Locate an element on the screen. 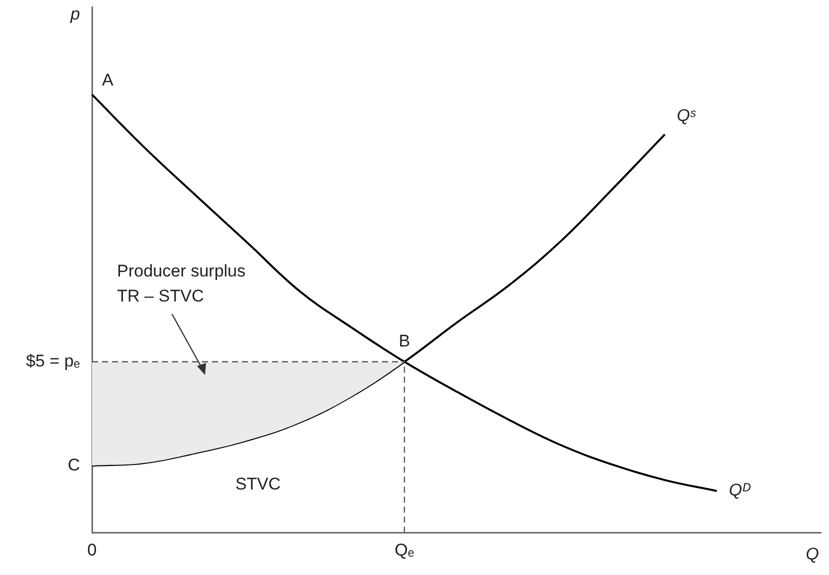  annotation: B is located at coordinates (404, 340).